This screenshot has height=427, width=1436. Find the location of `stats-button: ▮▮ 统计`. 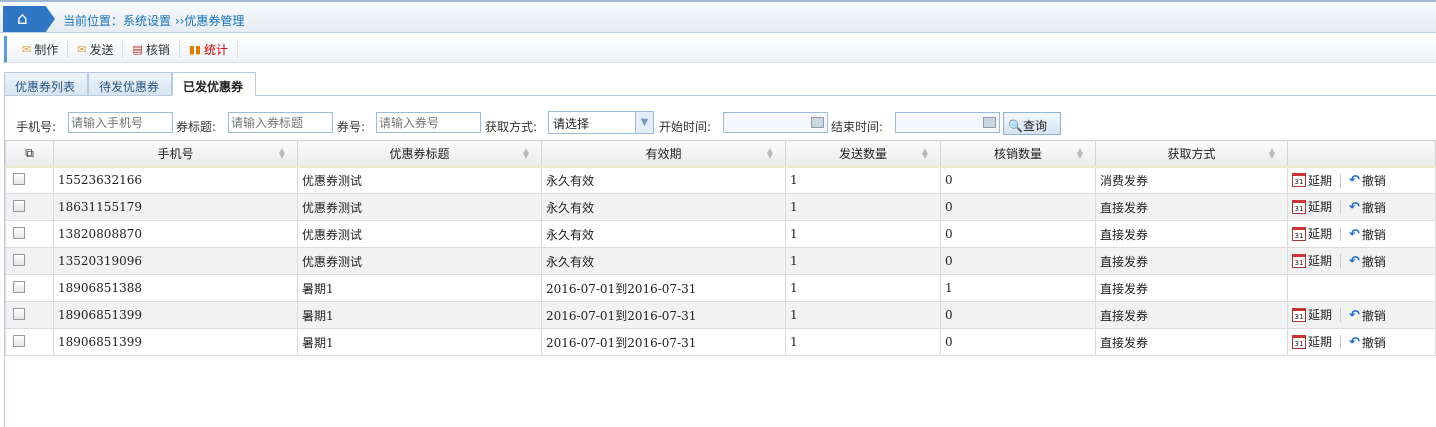

stats-button: ▮▮ 统计 is located at coordinates (209, 49).